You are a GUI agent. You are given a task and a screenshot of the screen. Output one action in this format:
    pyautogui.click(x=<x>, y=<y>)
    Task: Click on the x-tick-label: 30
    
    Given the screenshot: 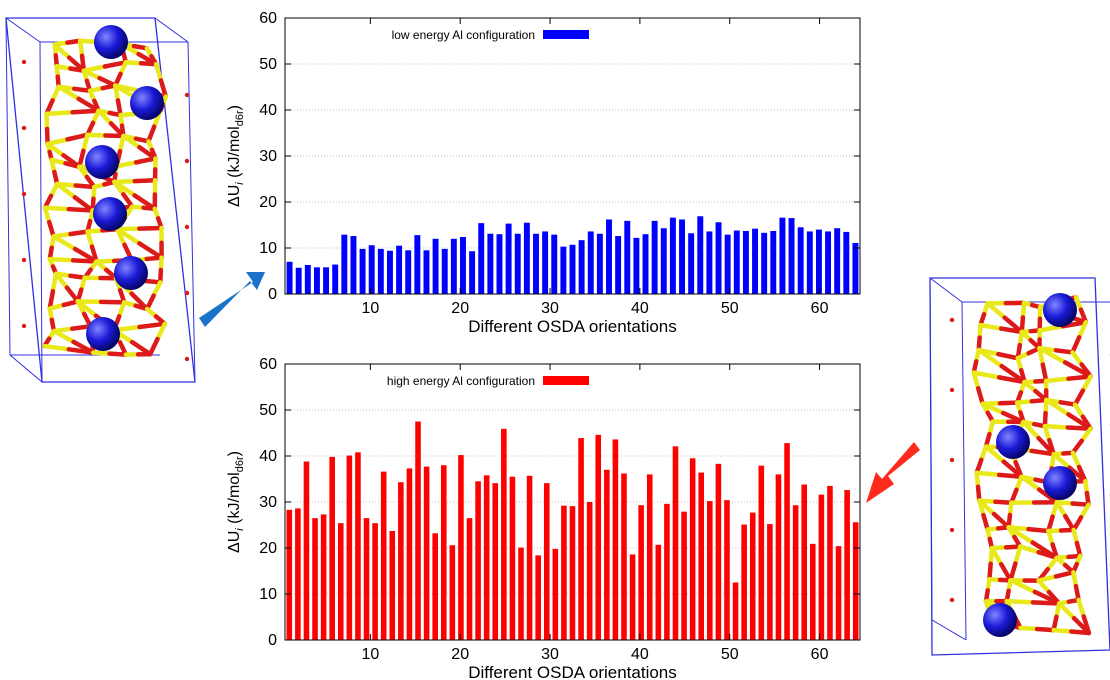 What is the action you would take?
    pyautogui.click(x=550, y=654)
    